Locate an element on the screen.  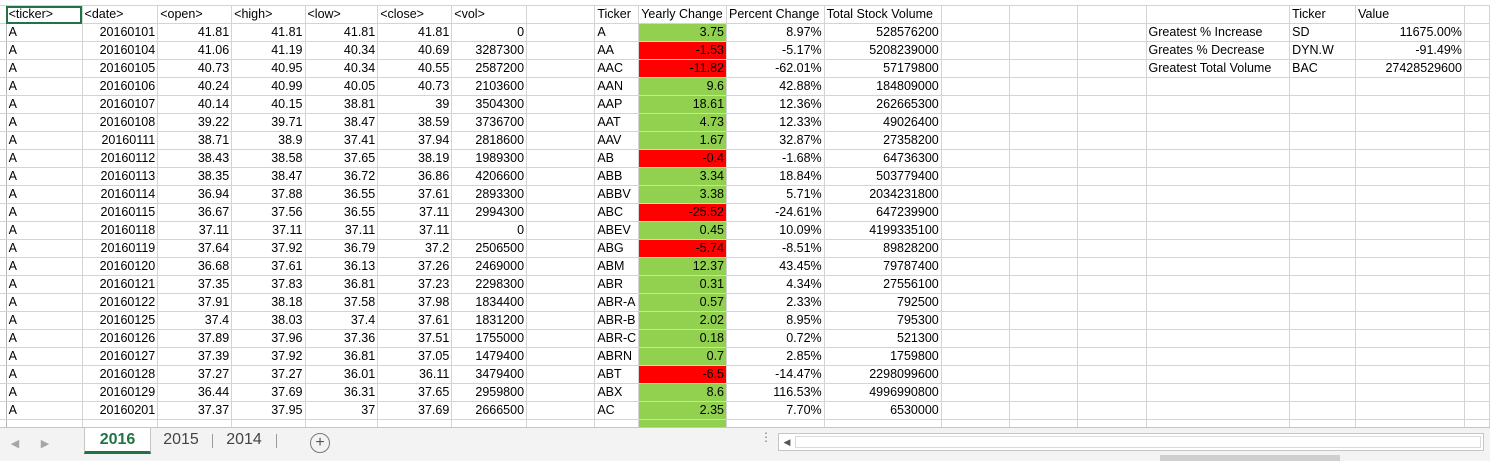
cell-close: 37.69 is located at coordinates (415, 410).